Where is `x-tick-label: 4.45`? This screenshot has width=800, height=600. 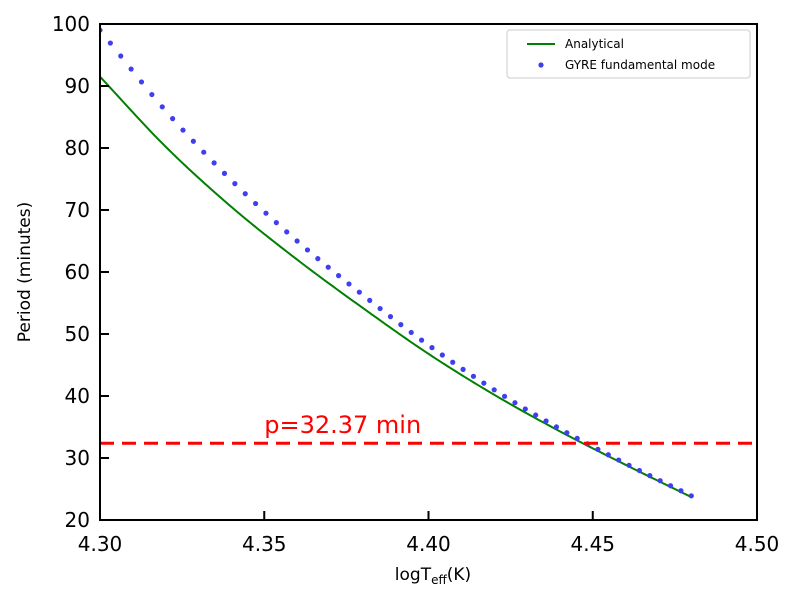
x-tick-label: 4.45 is located at coordinates (592, 544).